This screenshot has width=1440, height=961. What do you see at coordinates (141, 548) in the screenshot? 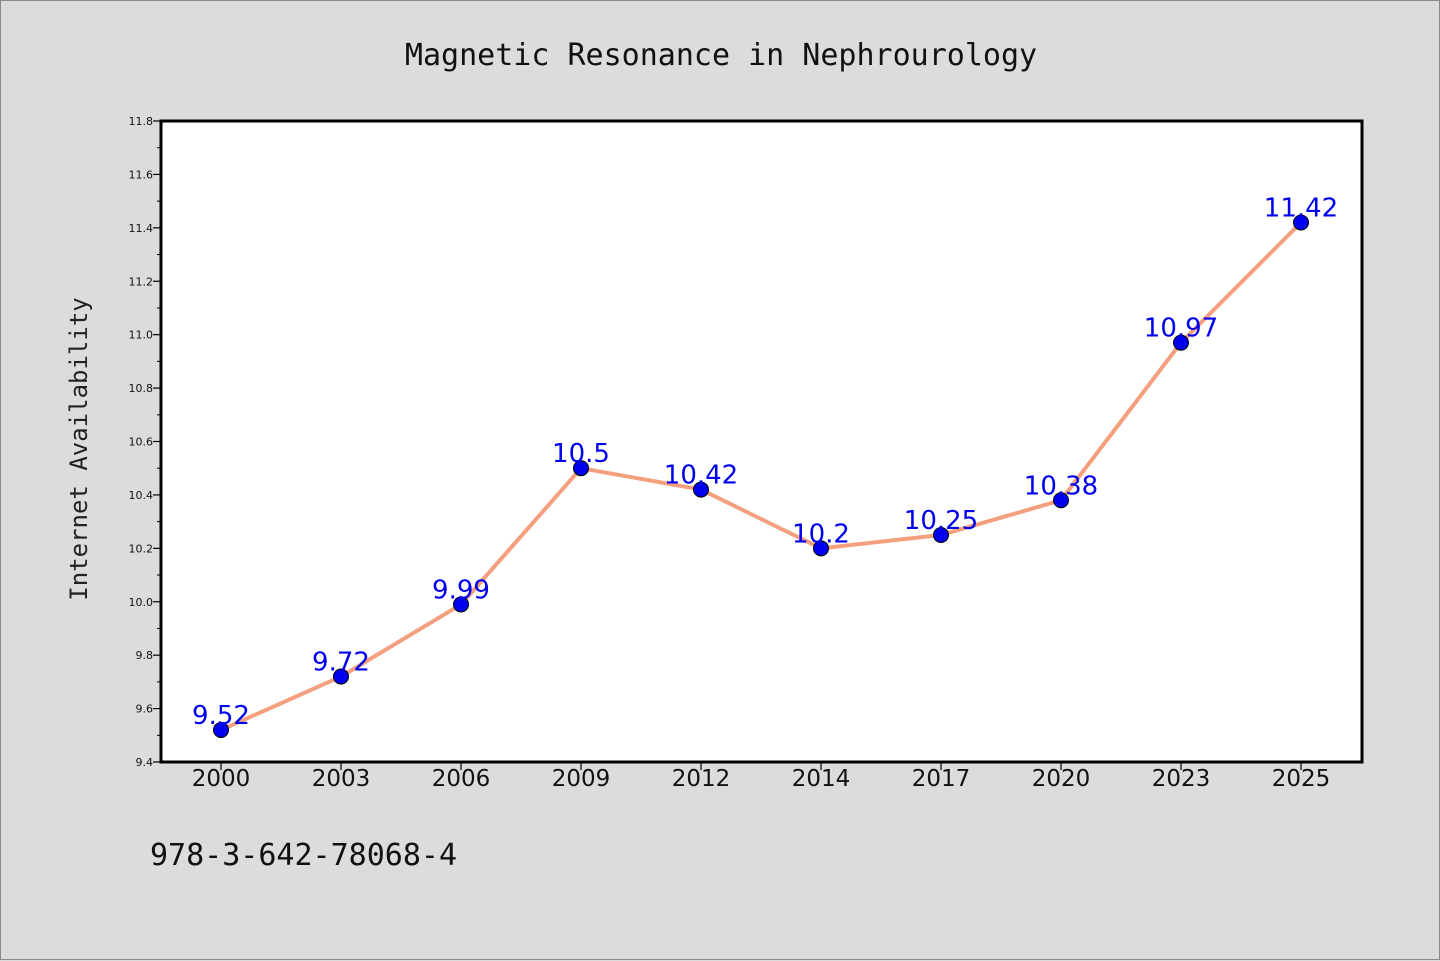
I see `y-tick-label: 10.2` at bounding box center [141, 548].